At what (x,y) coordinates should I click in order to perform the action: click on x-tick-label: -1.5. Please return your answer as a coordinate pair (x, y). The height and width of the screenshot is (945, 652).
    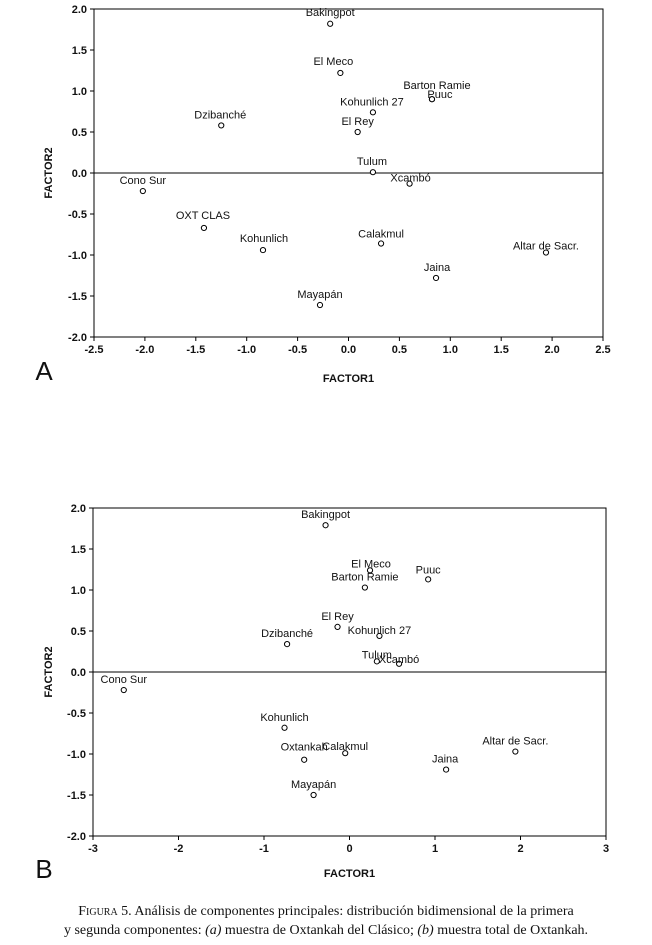
    Looking at the image, I should click on (195, 350).